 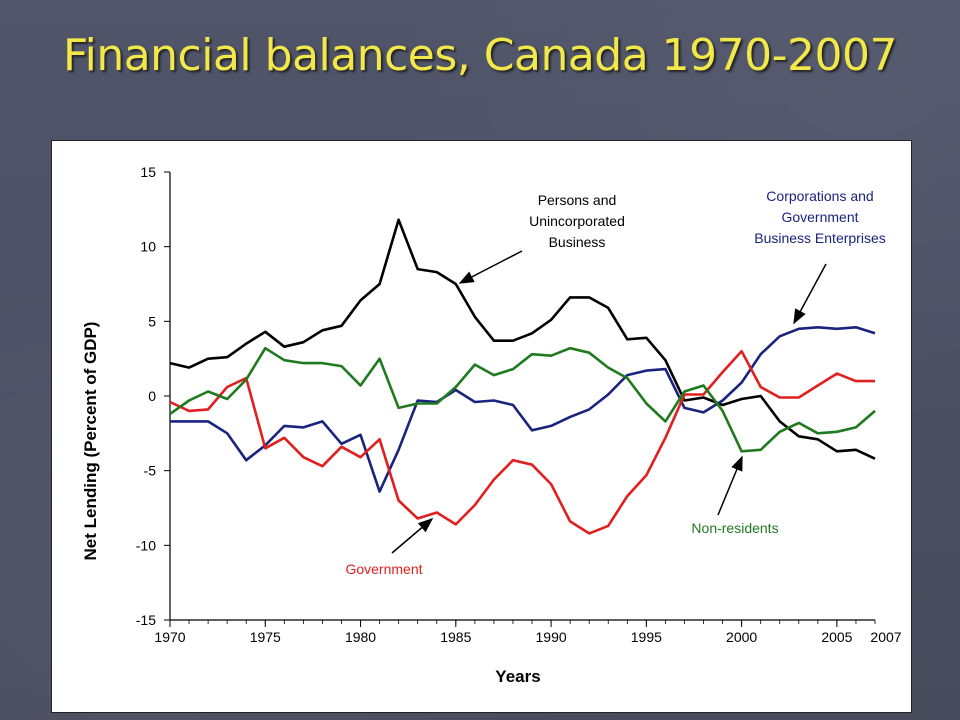 I want to click on annotation-label: Corporations and, so click(x=819, y=196).